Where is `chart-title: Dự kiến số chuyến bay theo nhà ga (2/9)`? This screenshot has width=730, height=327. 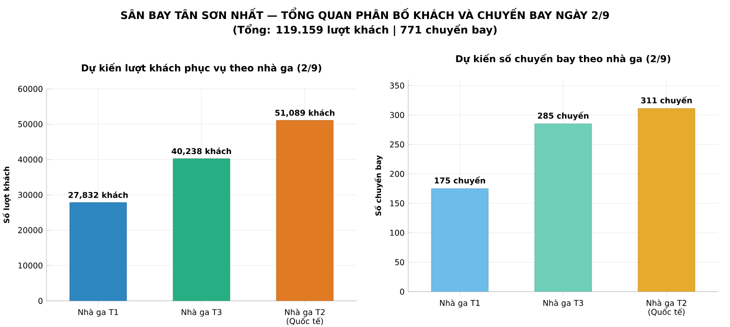 chart-title: Dự kiến số chuyến bay theo nhà ga (2/9) is located at coordinates (563, 59).